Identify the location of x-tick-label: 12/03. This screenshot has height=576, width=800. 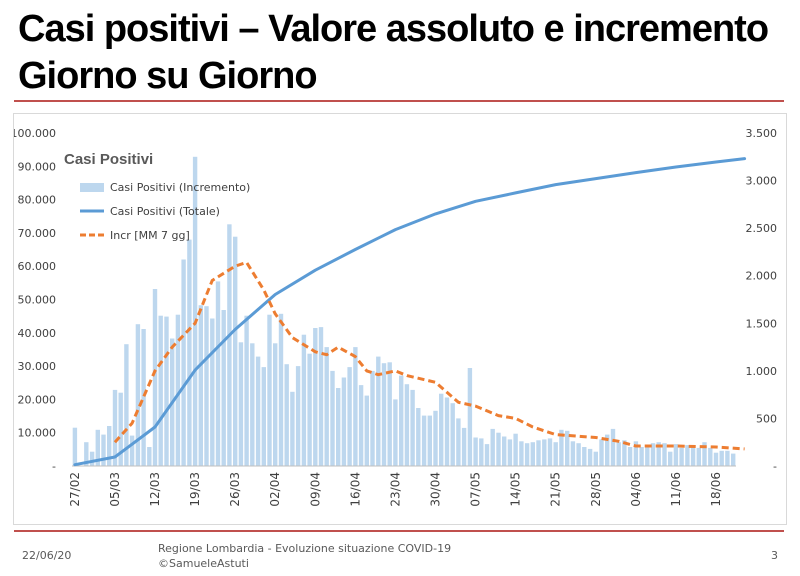
(155, 489).